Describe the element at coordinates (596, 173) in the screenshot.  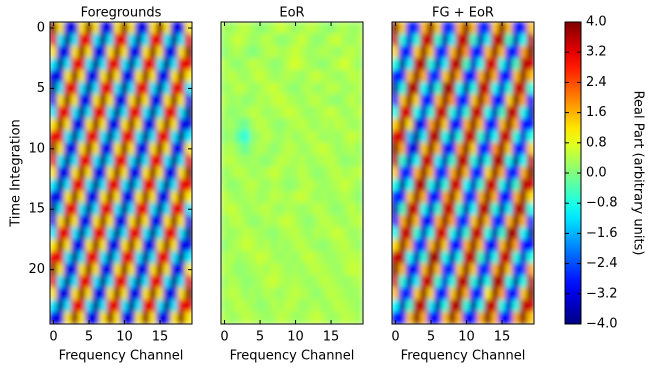
I see `colorbar-tick-label: 0.0` at that location.